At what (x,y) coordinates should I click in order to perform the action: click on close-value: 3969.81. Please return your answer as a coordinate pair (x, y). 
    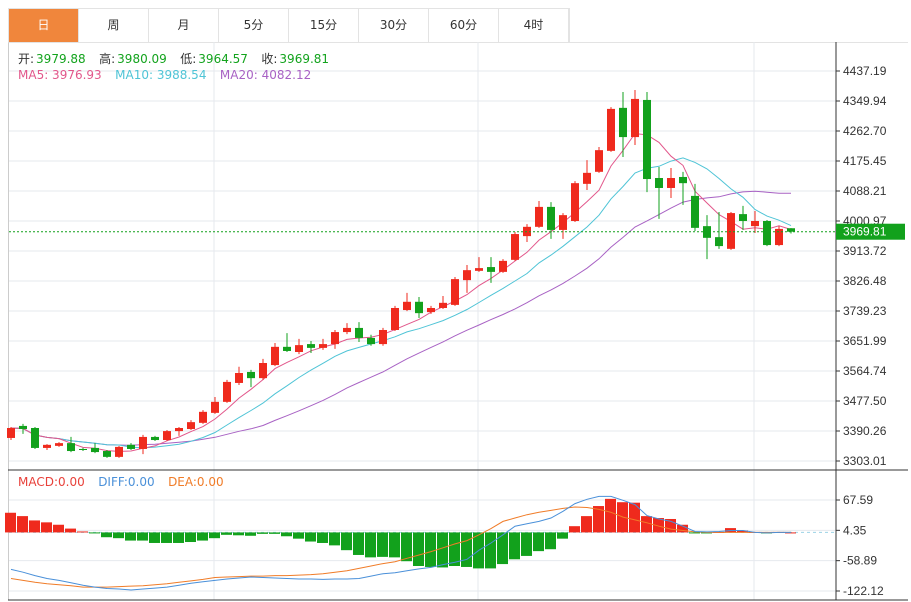
    Looking at the image, I should click on (304, 59).